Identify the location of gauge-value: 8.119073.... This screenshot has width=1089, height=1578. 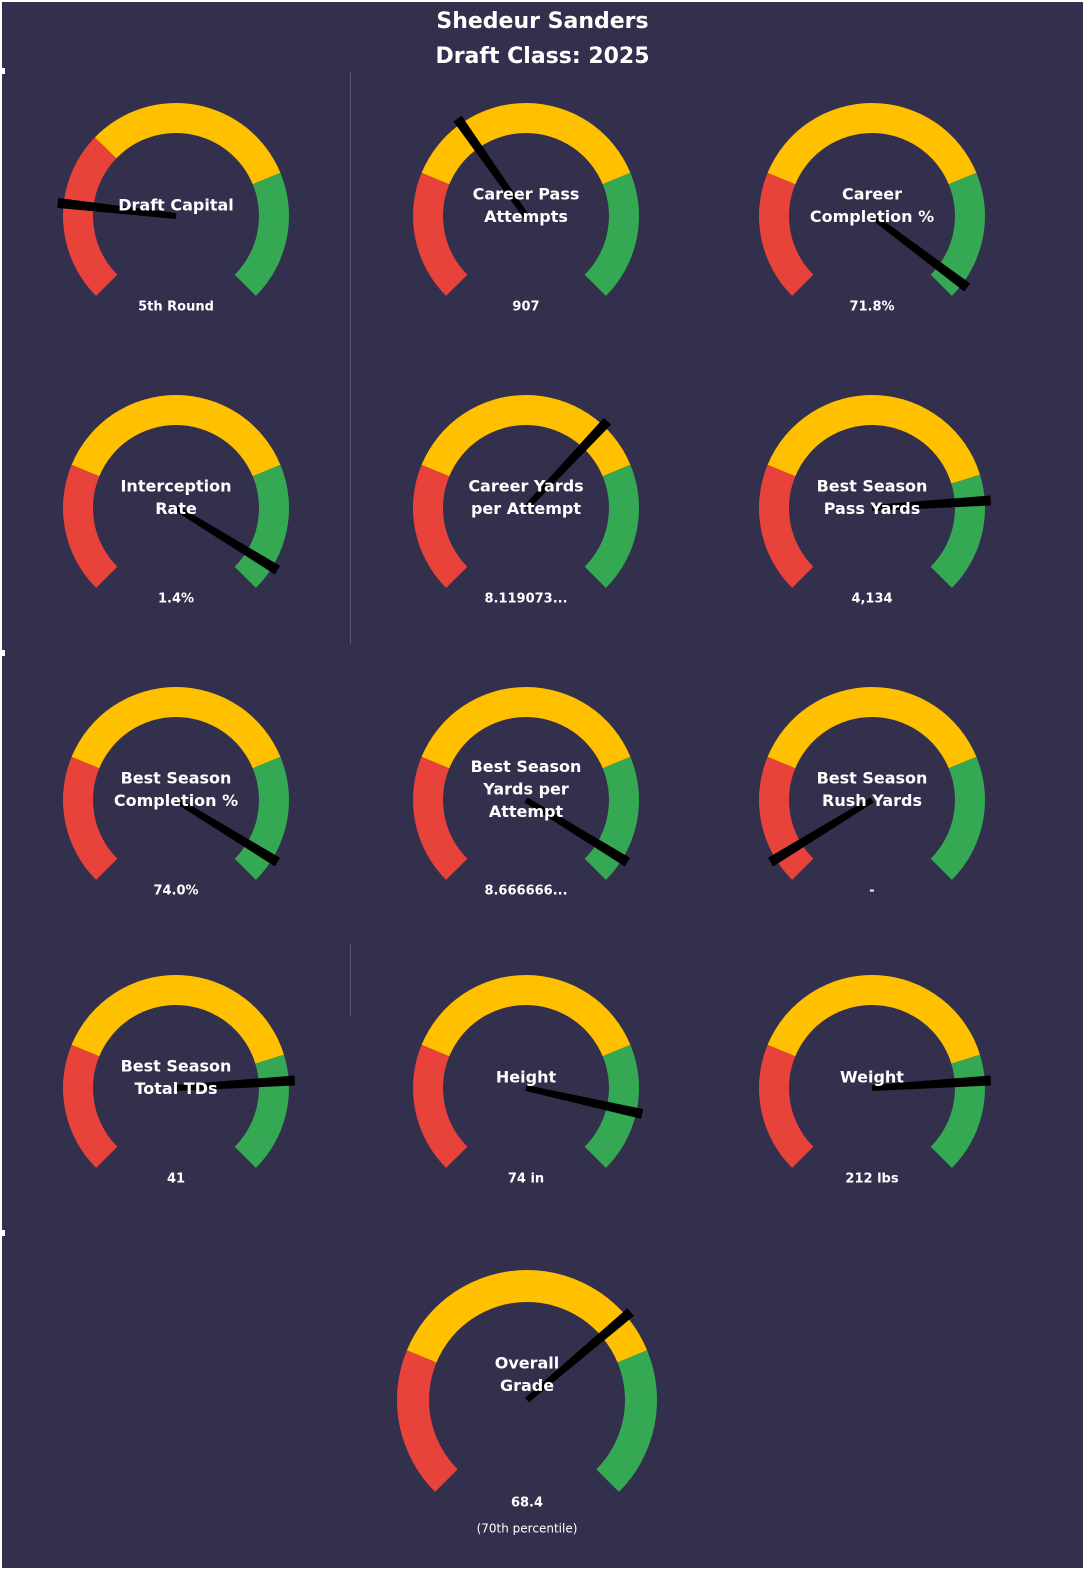
(525, 599).